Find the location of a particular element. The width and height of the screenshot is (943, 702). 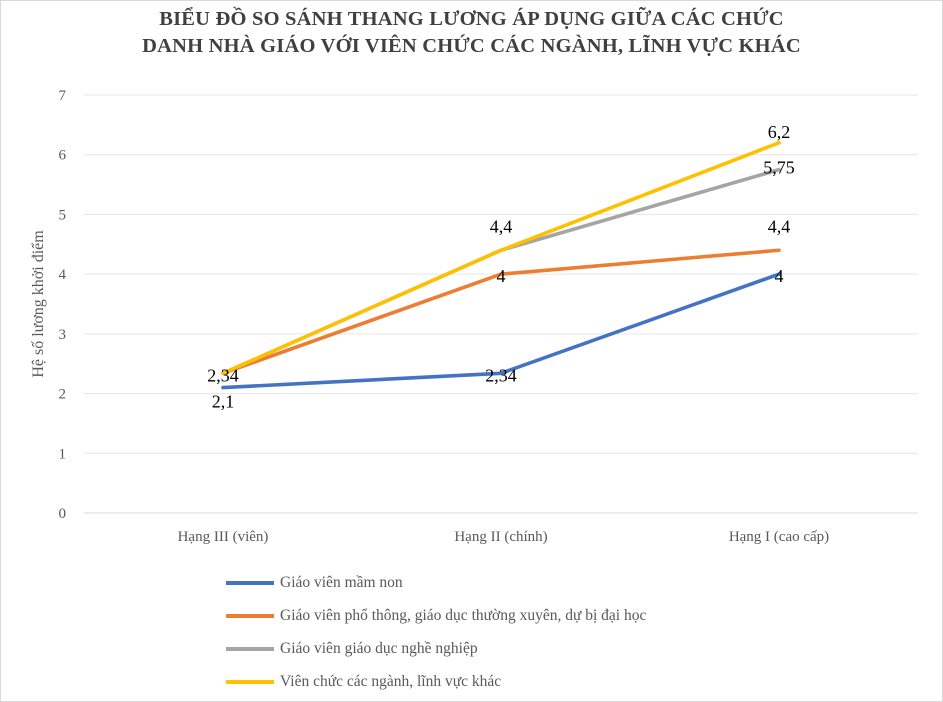

data-label: 6,2 is located at coordinates (779, 132).